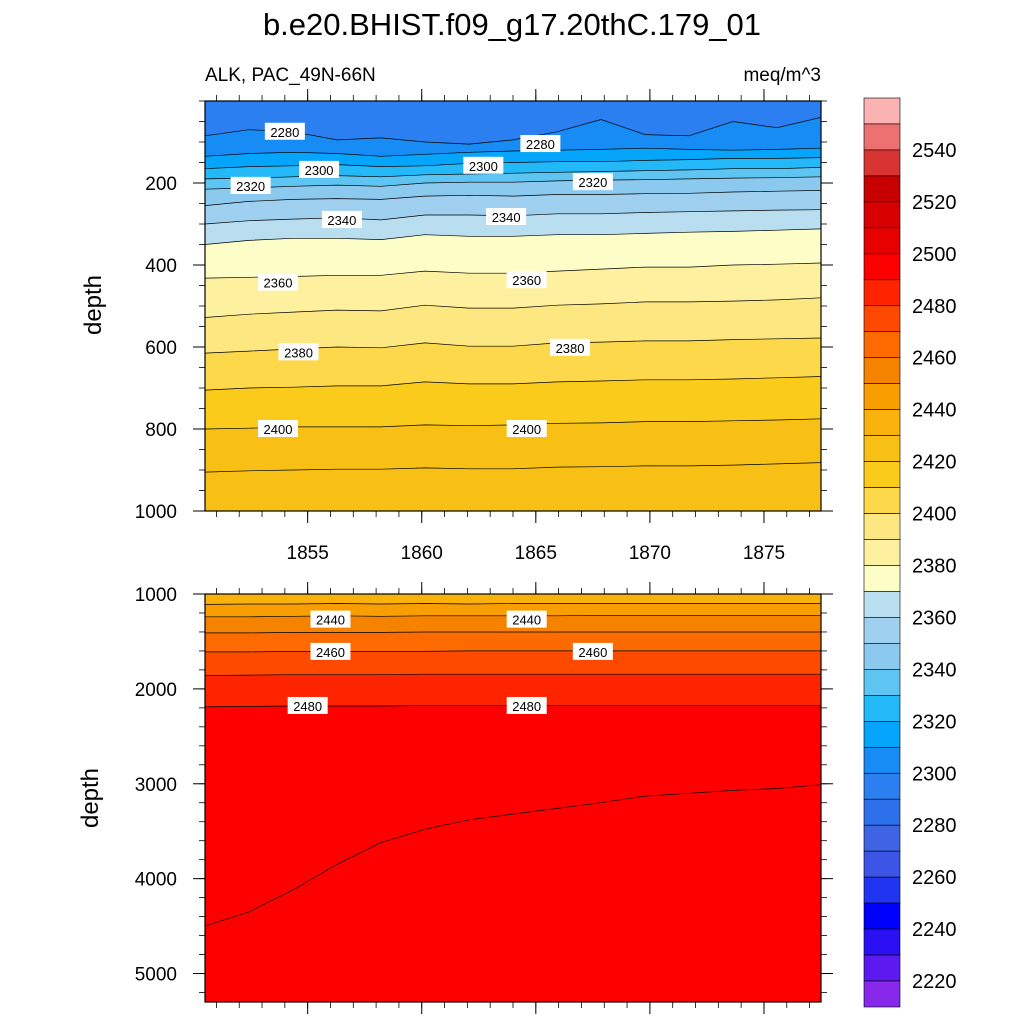 Image resolution: width=1024 pixels, height=1024 pixels. Describe the element at coordinates (512, 24) in the screenshot. I see `figure-title: b.e20.BHIST.f09_g17.20thC.179_01` at that location.